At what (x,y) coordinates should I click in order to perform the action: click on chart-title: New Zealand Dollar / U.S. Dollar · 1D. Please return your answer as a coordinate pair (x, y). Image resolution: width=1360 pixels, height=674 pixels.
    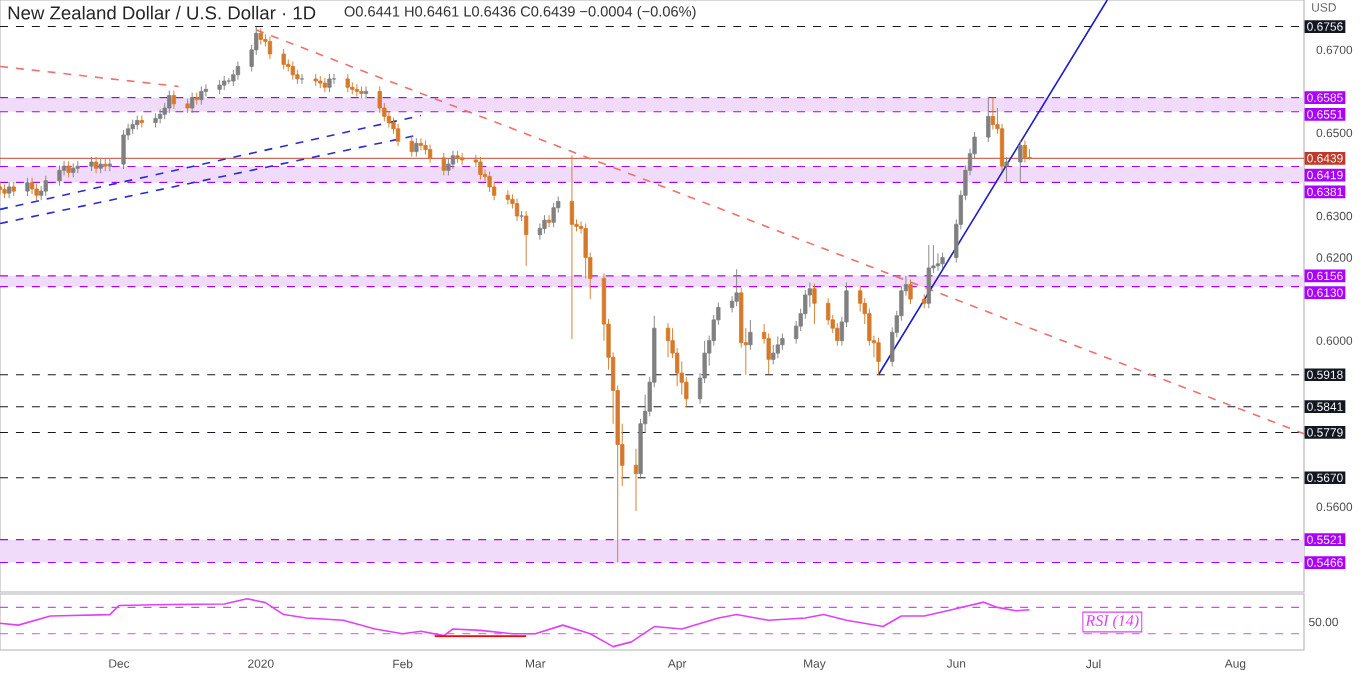
    Looking at the image, I should click on (162, 12).